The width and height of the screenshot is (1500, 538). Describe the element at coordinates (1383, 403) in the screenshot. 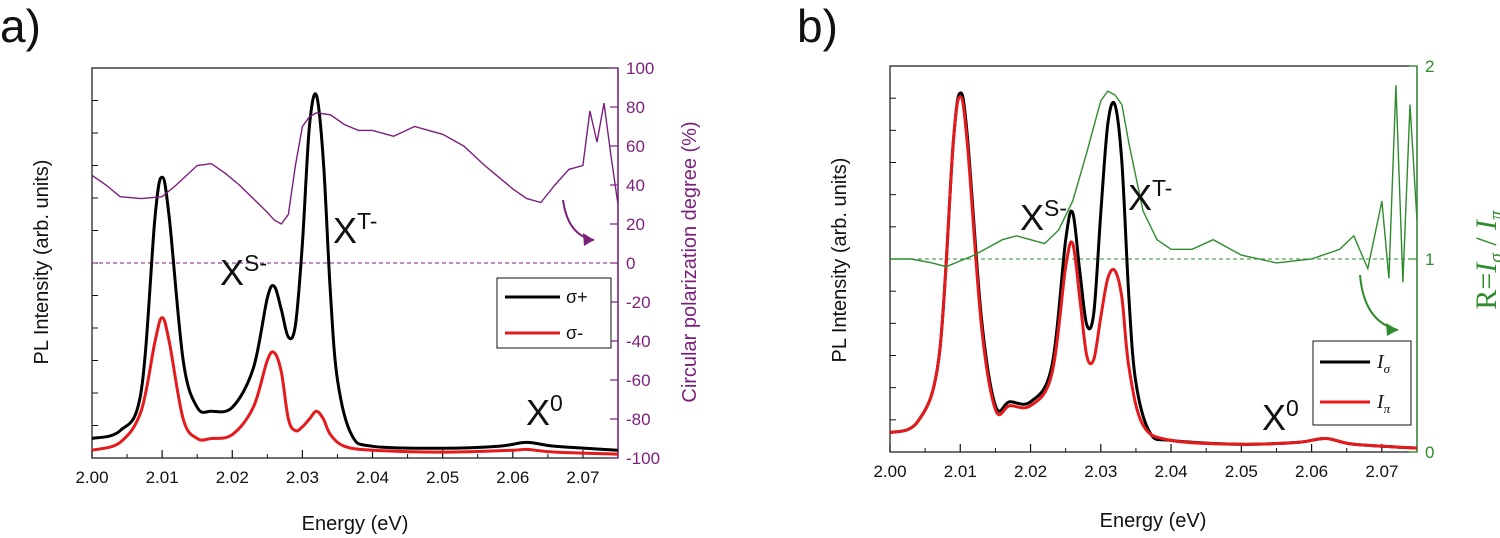

I see `panel-b-legend-label-i-pi: Iπ` at that location.